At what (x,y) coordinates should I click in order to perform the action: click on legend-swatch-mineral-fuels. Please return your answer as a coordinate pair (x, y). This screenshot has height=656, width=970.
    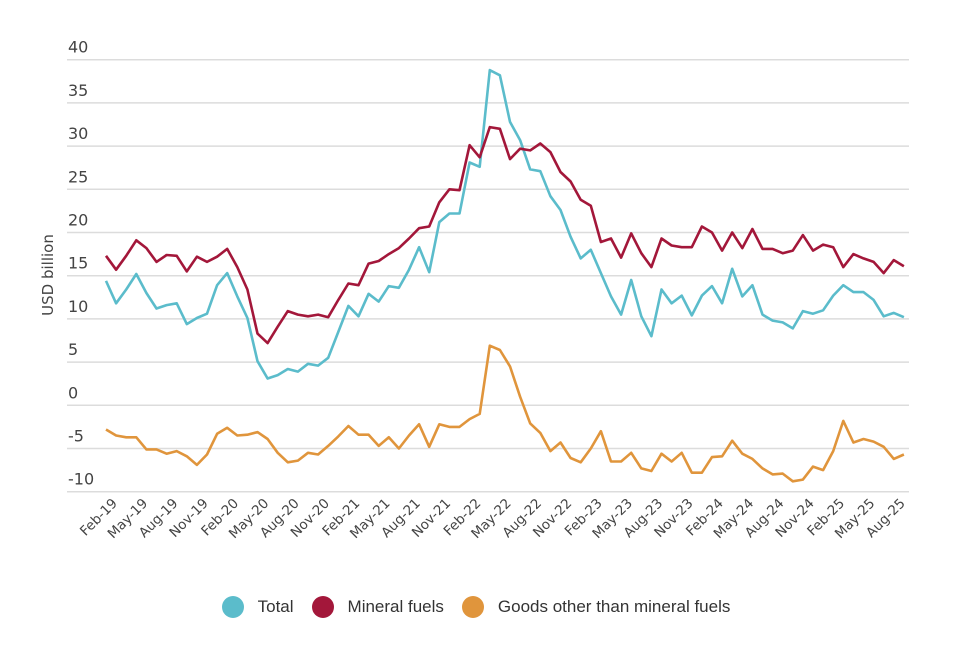
    Looking at the image, I should click on (322, 607).